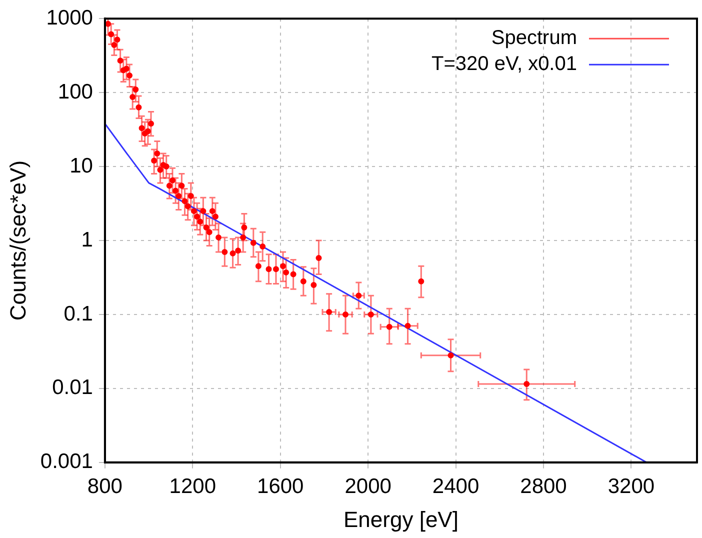 Image resolution: width=702 pixels, height=538 pixels. I want to click on y-tick-label: 0.001, so click(66, 462).